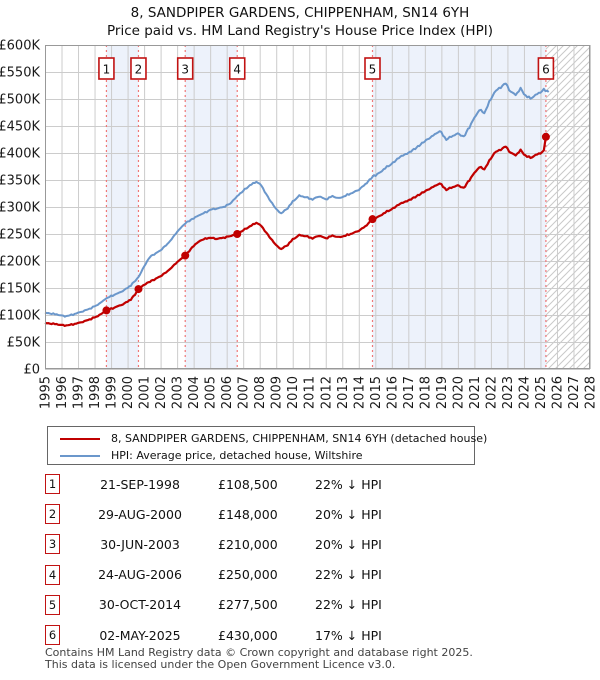 This screenshot has height=680, width=600. Describe the element at coordinates (248, 635) in the screenshot. I see `sale-price-cell: £430,000` at that location.